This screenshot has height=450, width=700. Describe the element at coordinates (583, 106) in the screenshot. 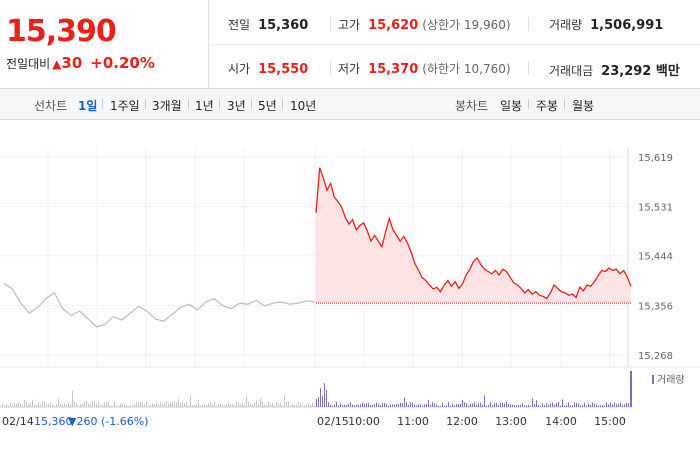

I see `tab-monthly-candle: 월봉` at that location.